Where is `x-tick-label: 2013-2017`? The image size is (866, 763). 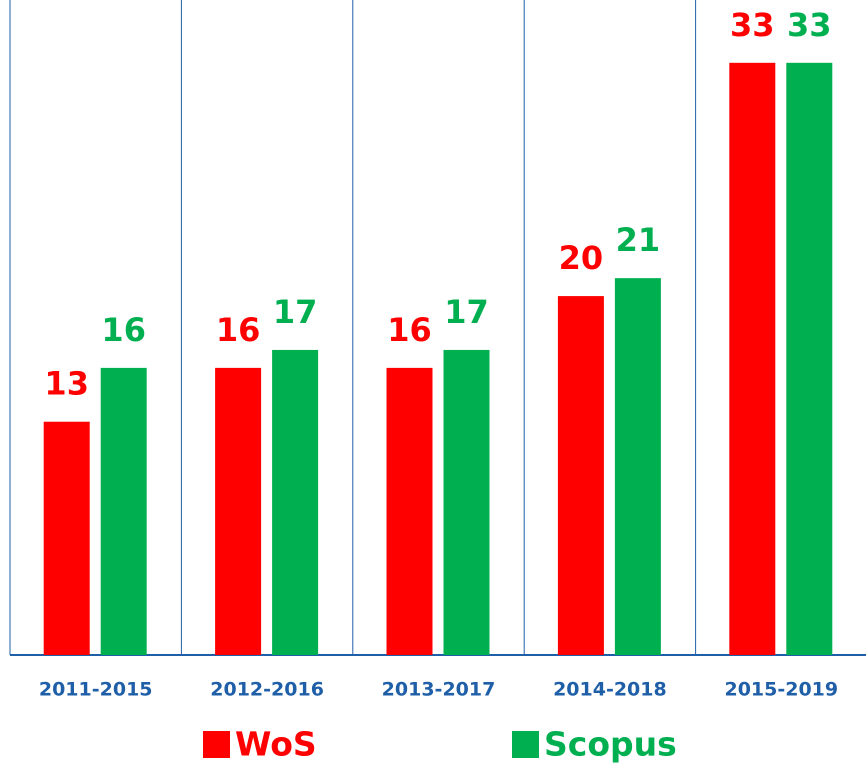 x-tick-label: 2013-2017 is located at coordinates (439, 690).